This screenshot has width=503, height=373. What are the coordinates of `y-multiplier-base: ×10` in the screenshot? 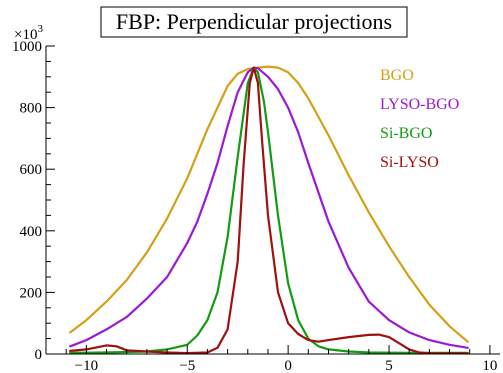 It's located at (25, 35).